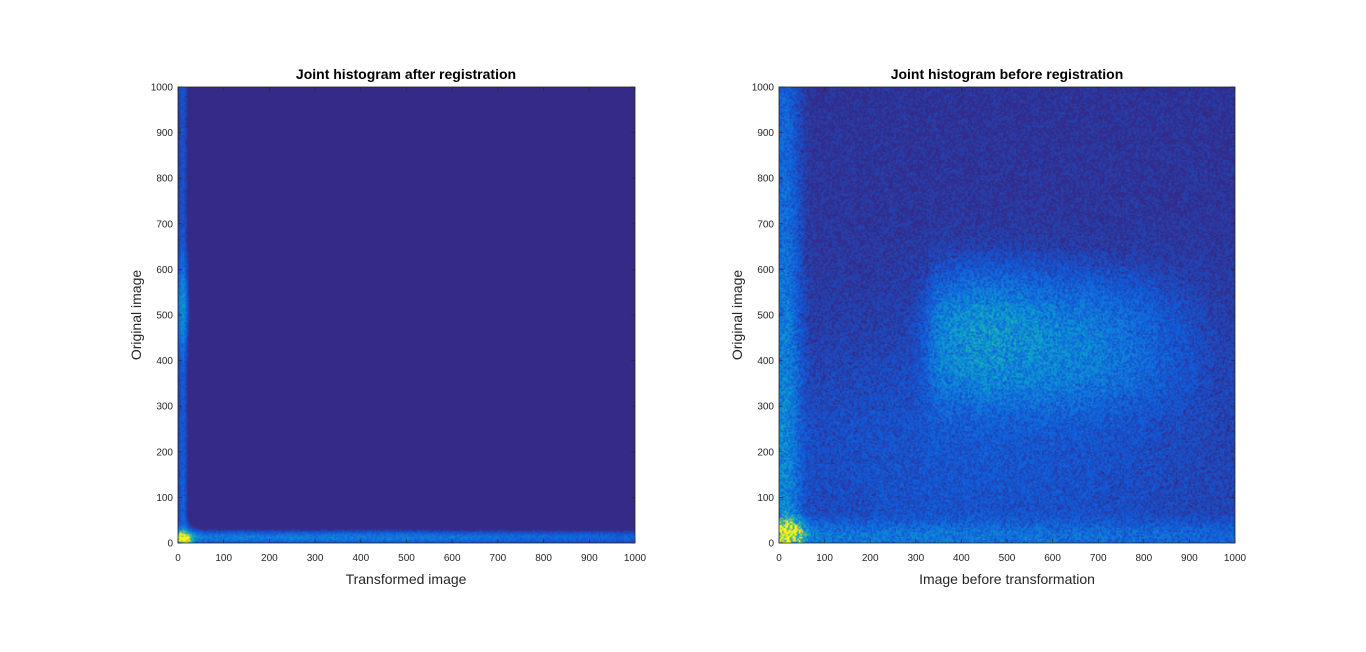 The height and width of the screenshot is (652, 1366). I want to click on chart-title: Joint histogram before registration, so click(1007, 74).